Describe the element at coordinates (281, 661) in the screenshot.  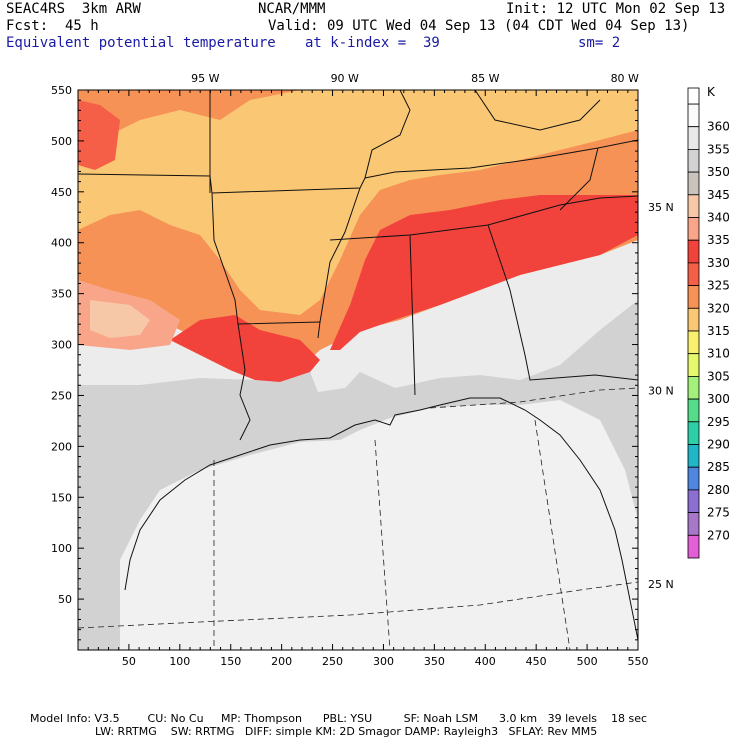
I see `x-tick-label: 200` at that location.